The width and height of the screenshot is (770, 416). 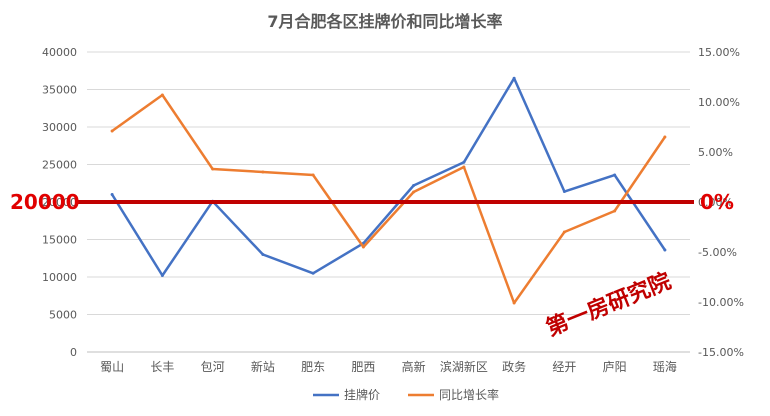 What do you see at coordinates (73, 352) in the screenshot?
I see `y-left-tick-label: 0` at bounding box center [73, 352].